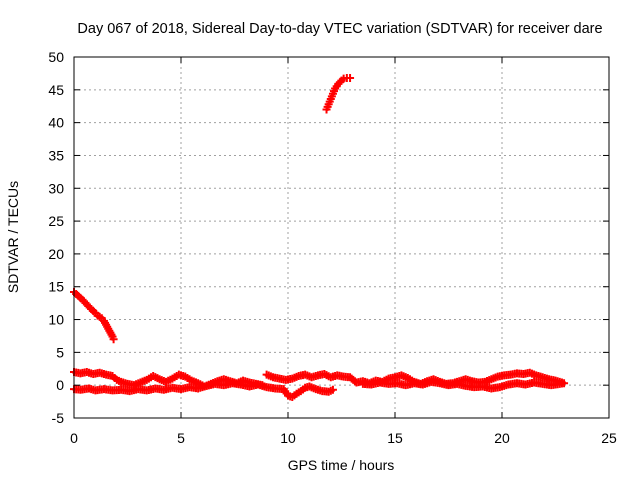 The image size is (640, 480). Describe the element at coordinates (341, 465) in the screenshot. I see `x-axis-title: GPS time / hours` at that location.